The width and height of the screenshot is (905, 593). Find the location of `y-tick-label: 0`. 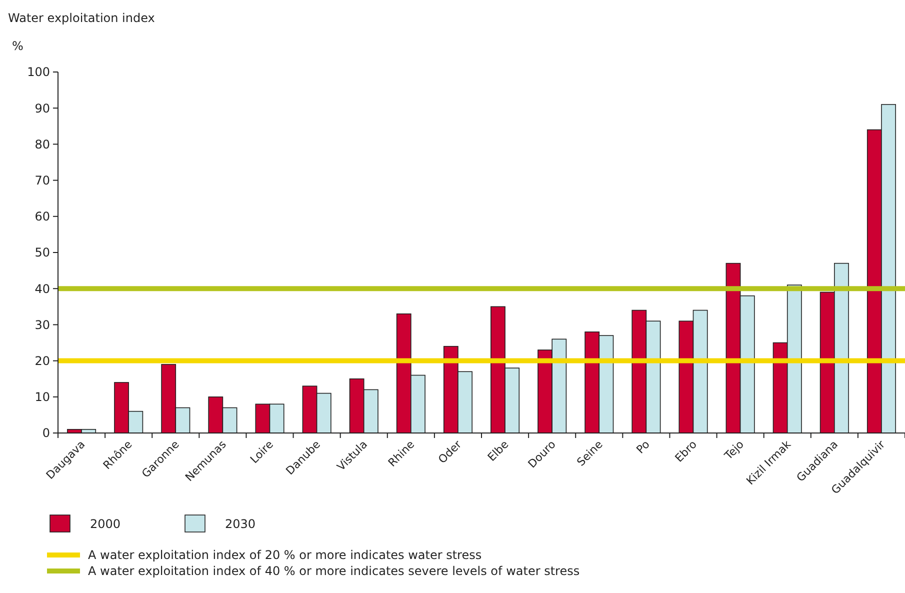

y-tick-label: 0 is located at coordinates (46, 433).